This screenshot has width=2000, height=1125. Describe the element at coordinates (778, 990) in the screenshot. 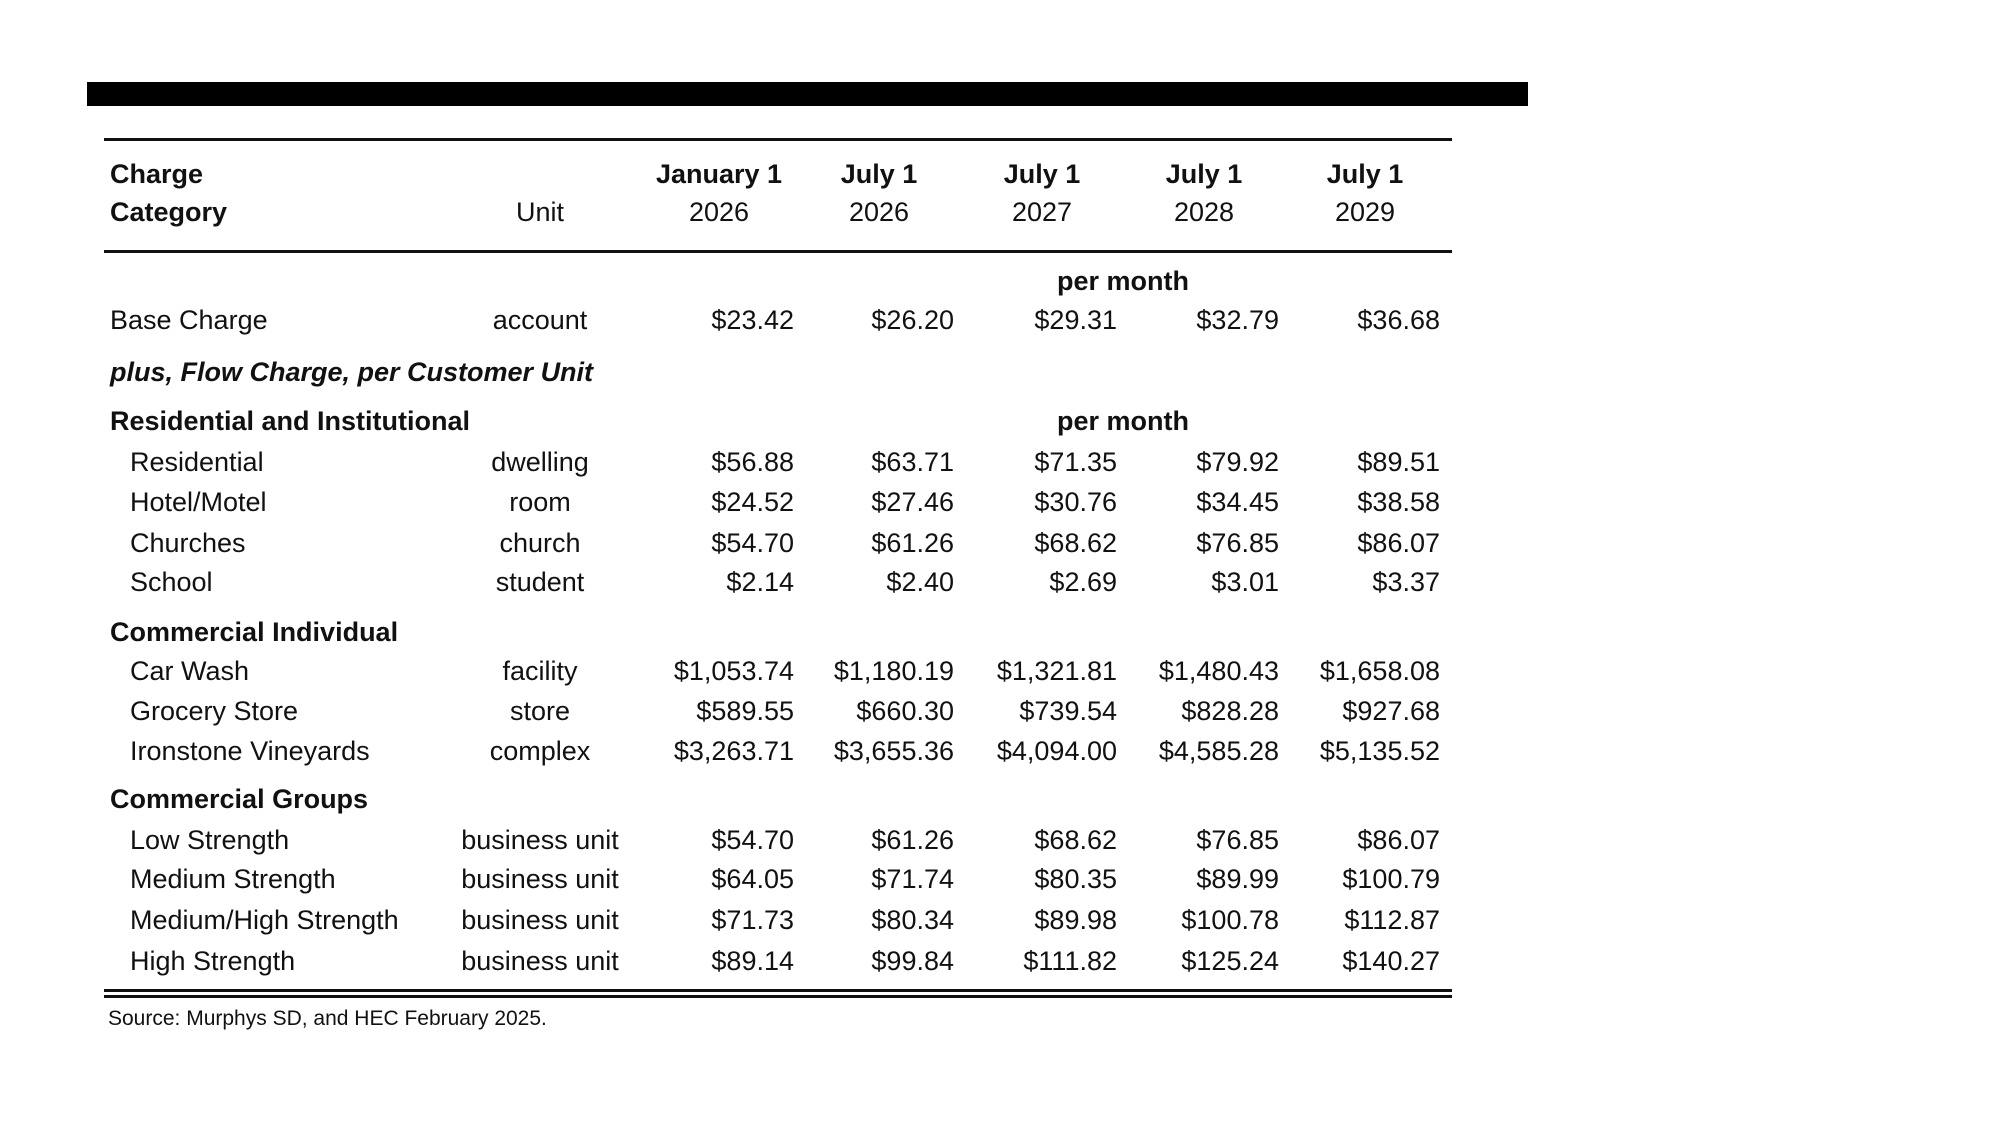

I see `table-bottom-rule` at that location.